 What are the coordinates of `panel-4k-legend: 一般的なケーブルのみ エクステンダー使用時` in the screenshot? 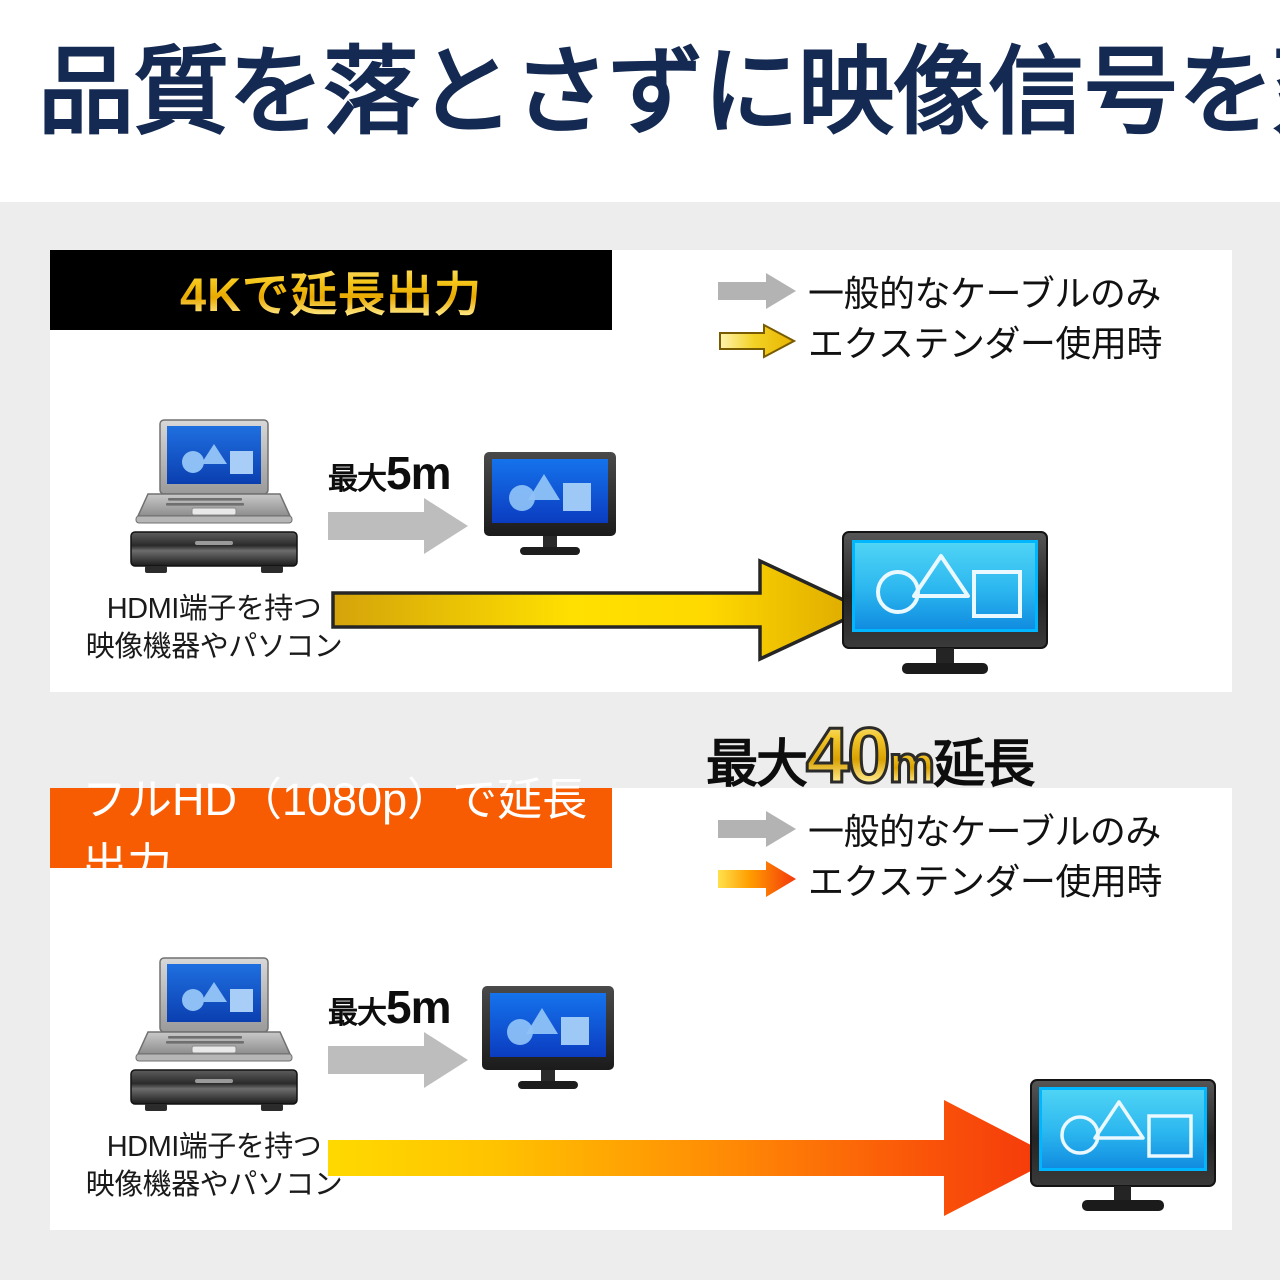 It's located at (968, 316).